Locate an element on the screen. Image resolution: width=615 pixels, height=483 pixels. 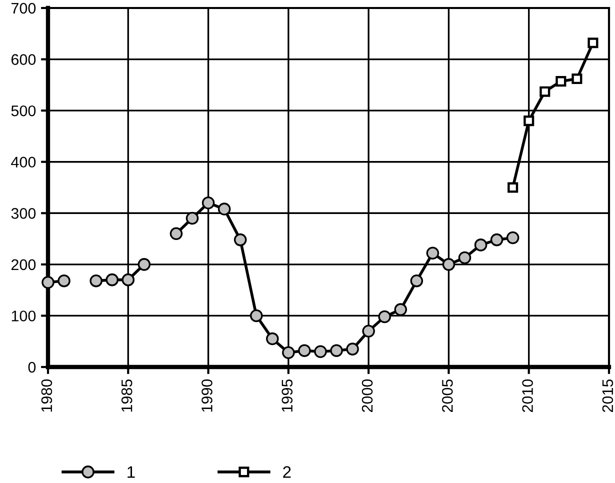
x-tick-label: 2010 is located at coordinates (527, 395).